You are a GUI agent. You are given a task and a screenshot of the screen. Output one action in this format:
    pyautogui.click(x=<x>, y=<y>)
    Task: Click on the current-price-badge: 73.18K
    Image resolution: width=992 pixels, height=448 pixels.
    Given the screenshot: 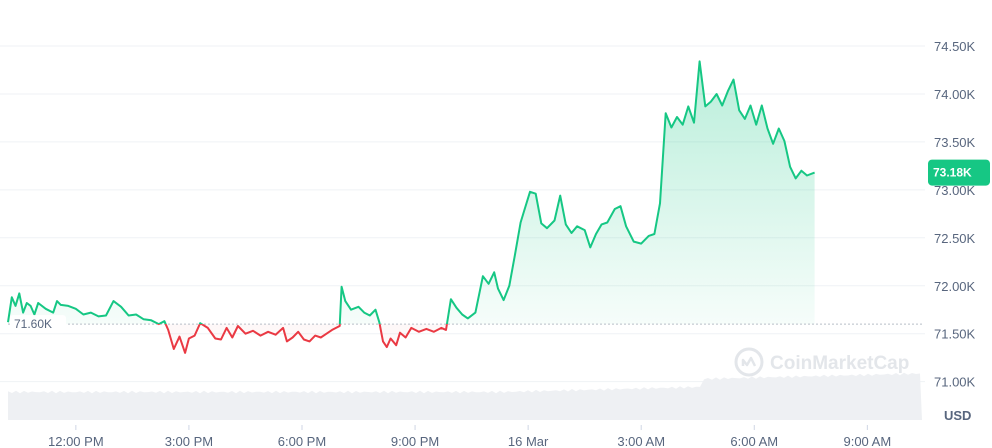 What is the action you would take?
    pyautogui.click(x=959, y=172)
    